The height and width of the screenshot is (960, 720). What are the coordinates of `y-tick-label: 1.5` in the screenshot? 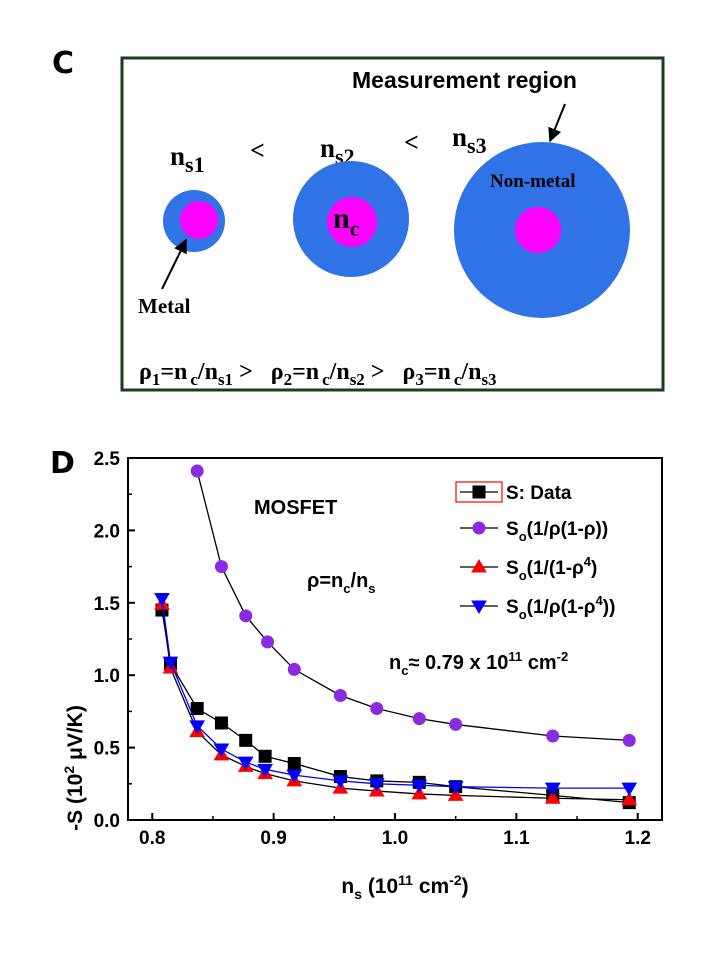 It's located at (107, 604).